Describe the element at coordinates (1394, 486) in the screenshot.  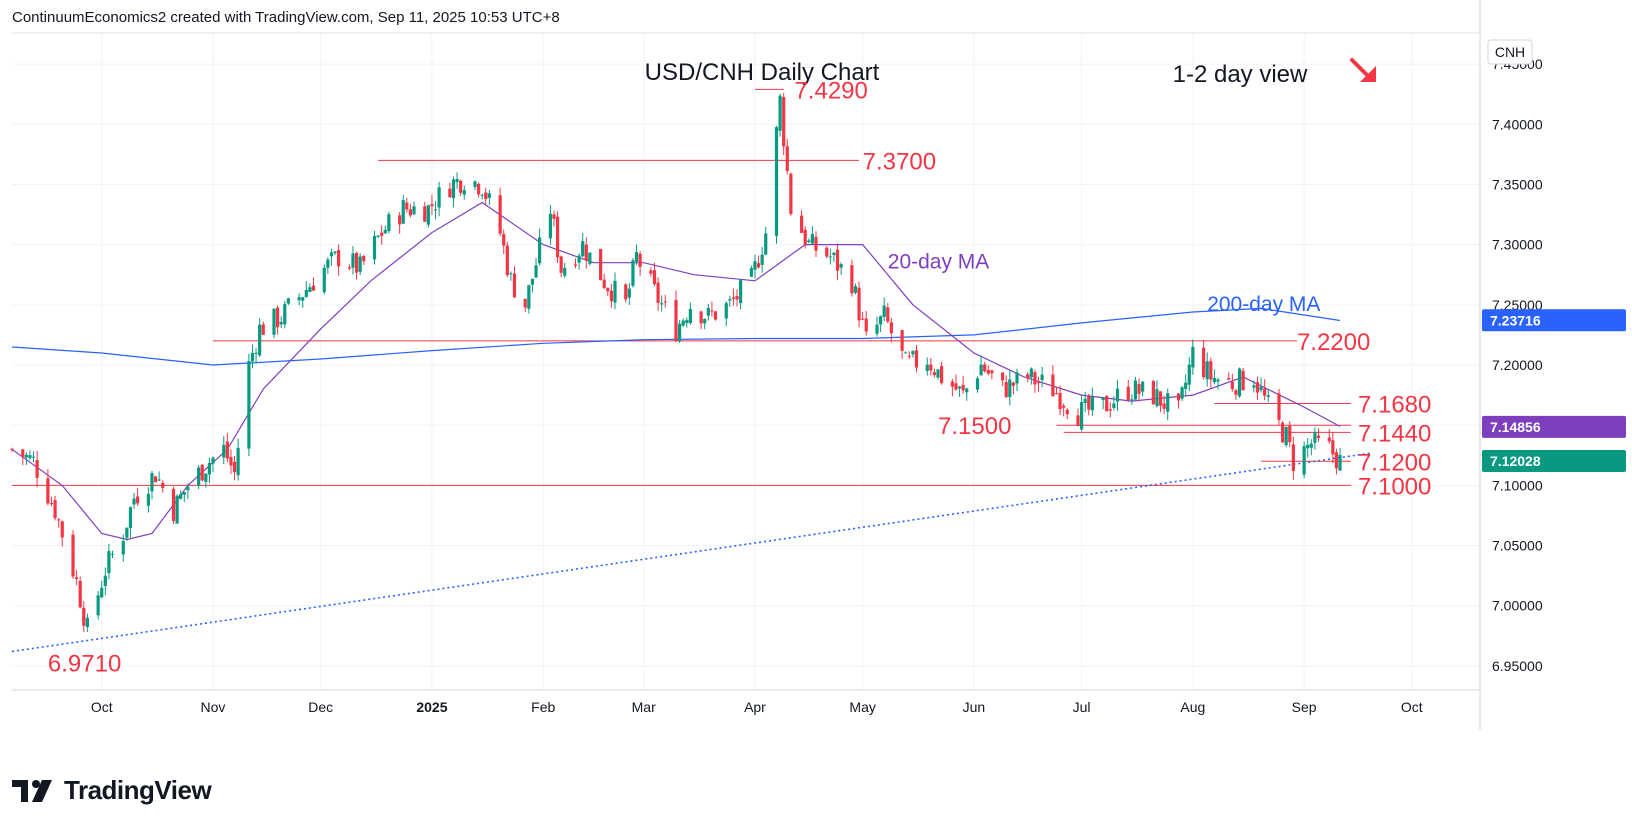
I see `level-label: 7.1000` at that location.